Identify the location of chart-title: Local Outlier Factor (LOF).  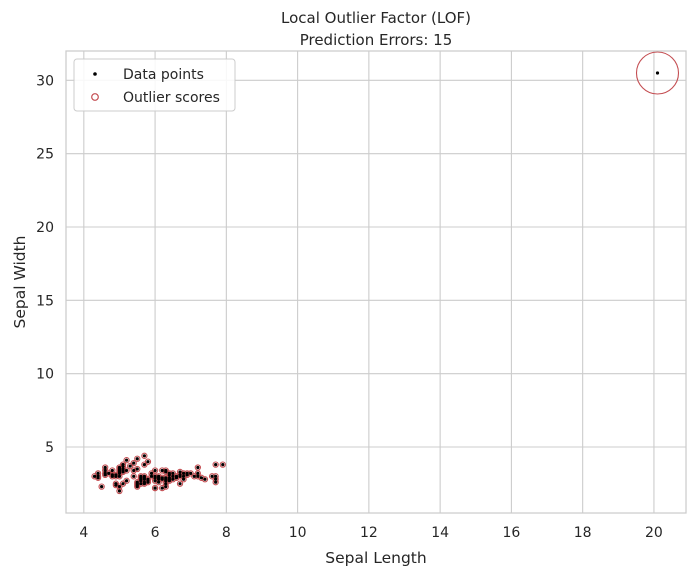
(376, 18).